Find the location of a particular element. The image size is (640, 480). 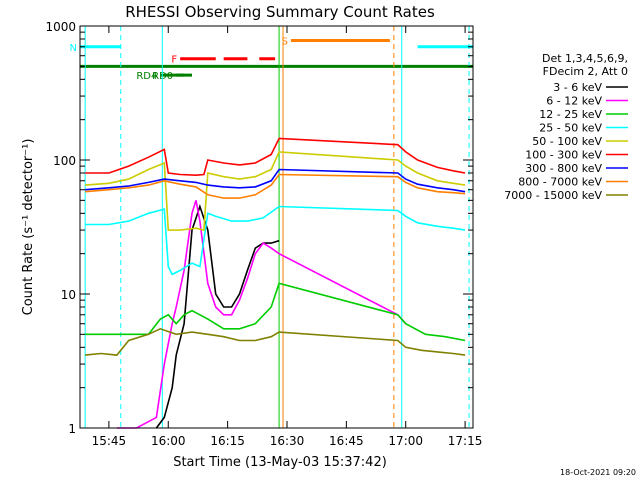

chart-title: RHESSI Observing Summary Count Rates is located at coordinates (280, 12).